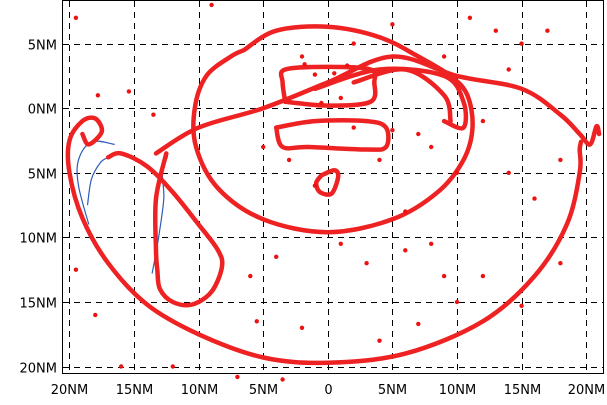 This screenshot has height=405, width=607. What do you see at coordinates (38, 304) in the screenshot?
I see `y-tick-label: 15NM` at bounding box center [38, 304].